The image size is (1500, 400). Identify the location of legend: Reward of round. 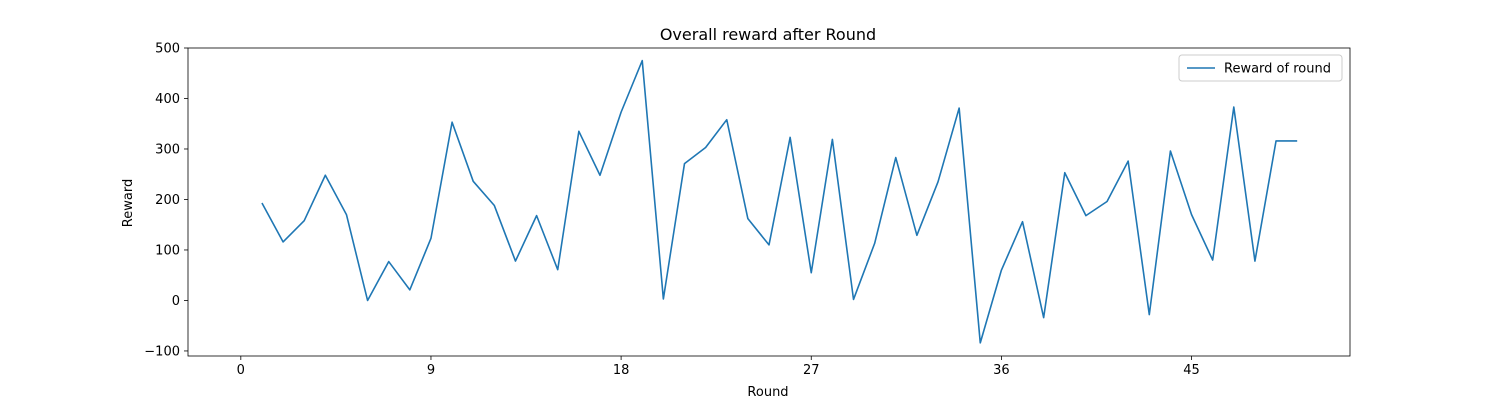
(1260, 68).